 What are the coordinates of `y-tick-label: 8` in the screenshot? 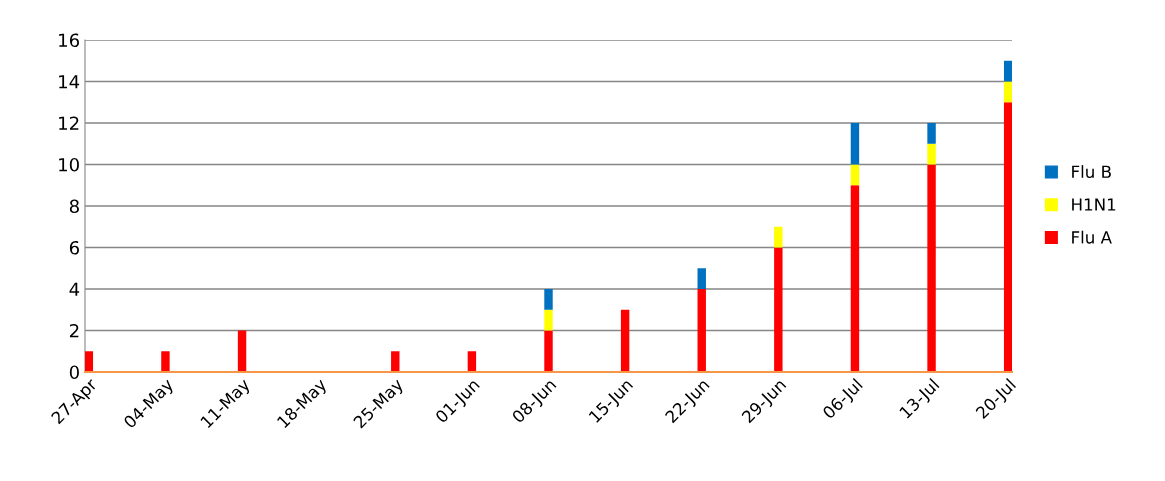 It's located at (74, 206).